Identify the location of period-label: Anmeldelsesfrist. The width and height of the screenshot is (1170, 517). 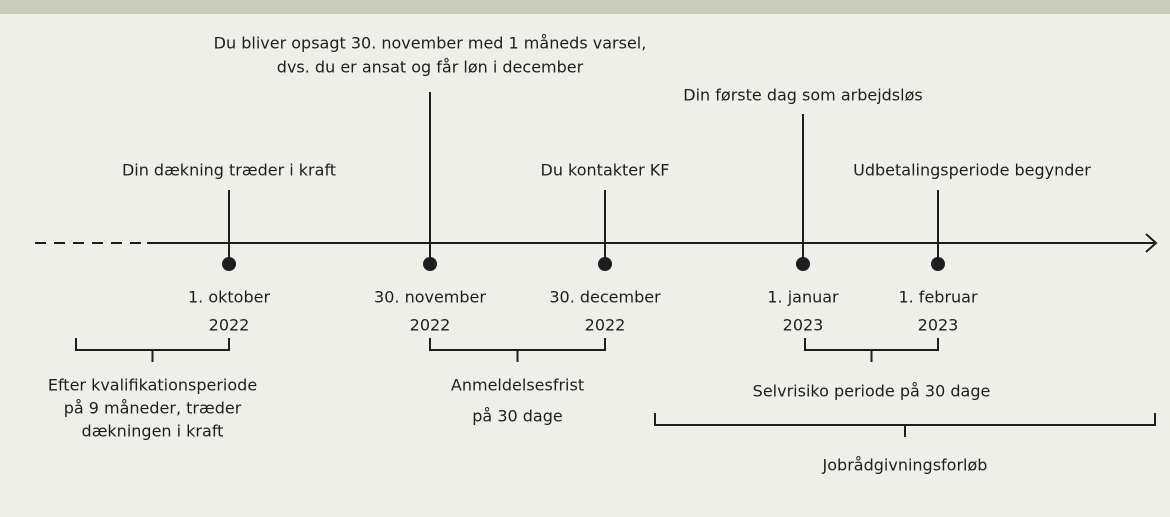
(517, 385).